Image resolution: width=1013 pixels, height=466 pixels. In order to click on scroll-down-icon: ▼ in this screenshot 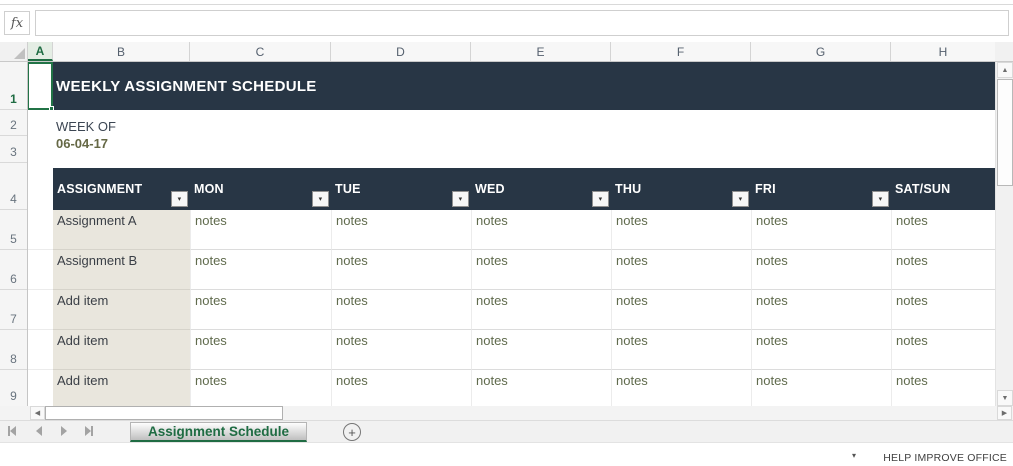, I will do `click(1005, 398)`.